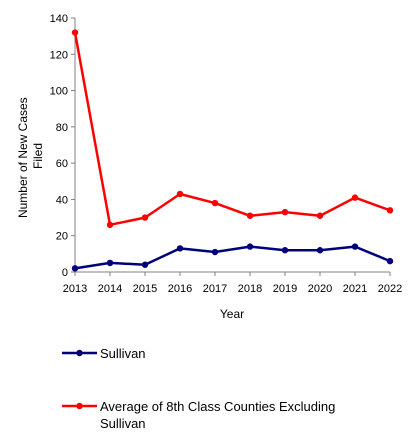  Describe the element at coordinates (59, 92) in the screenshot. I see `y-tick-label: 100` at that location.